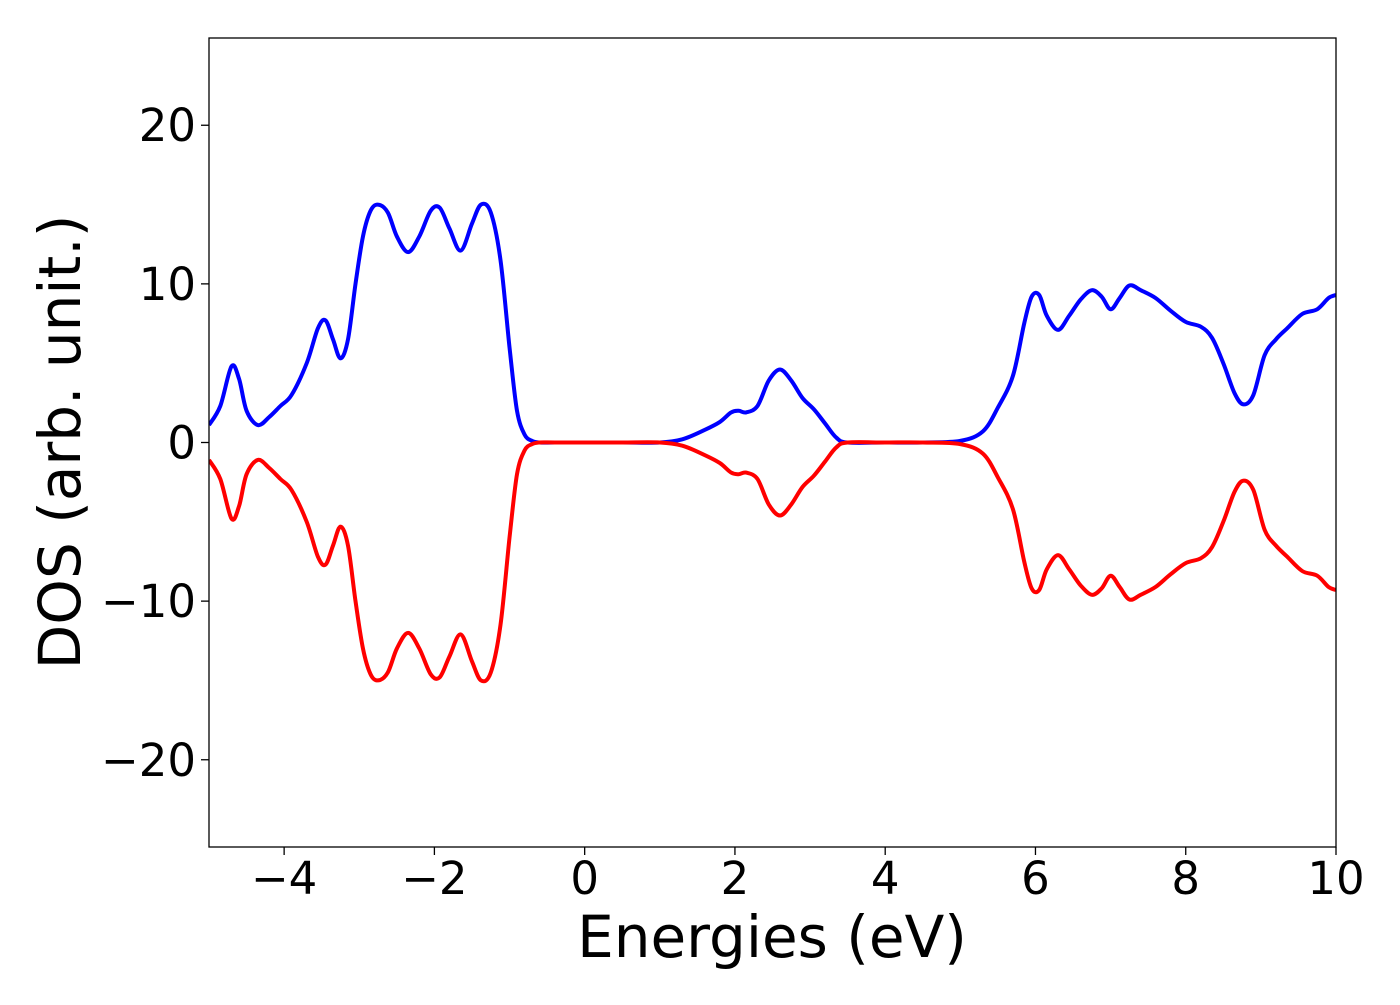  I want to click on x-tick-label: −4, so click(284, 878).